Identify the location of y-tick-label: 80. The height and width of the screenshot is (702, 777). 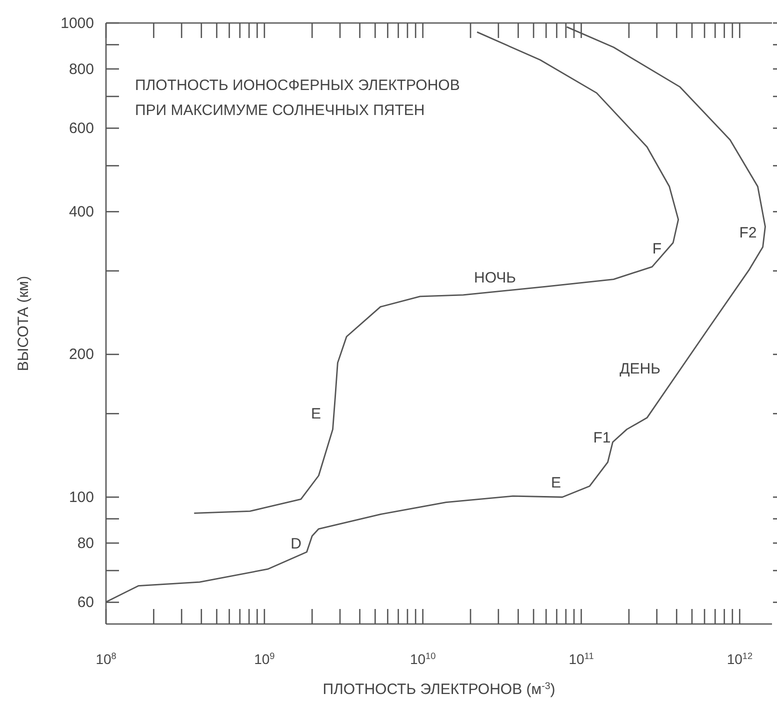
(85, 543).